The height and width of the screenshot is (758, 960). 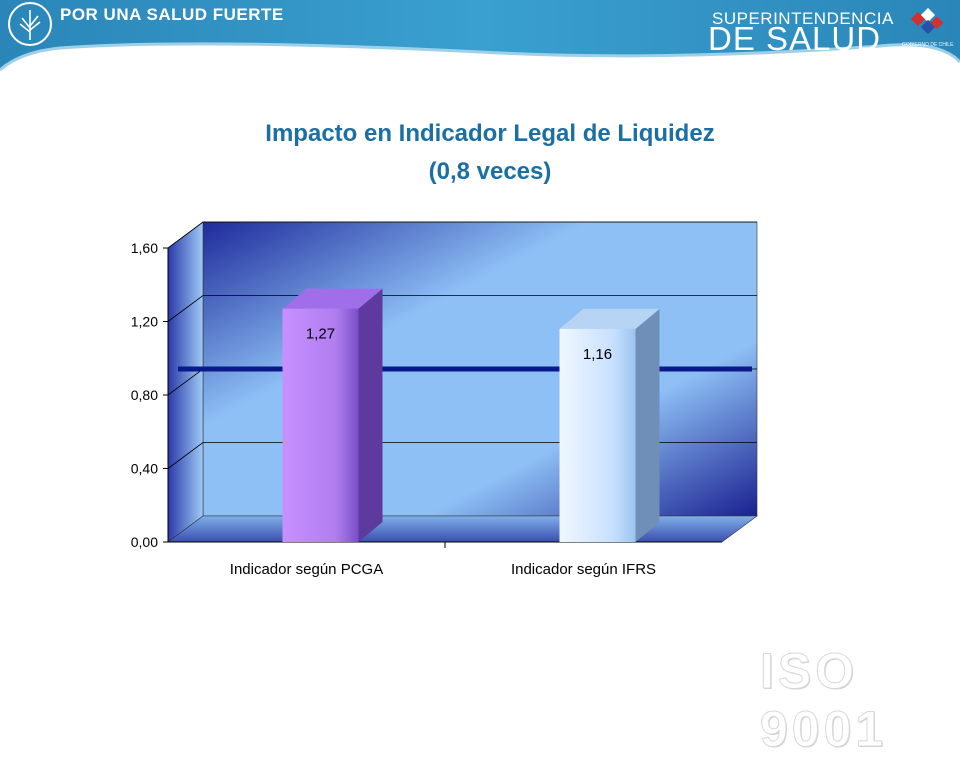 I want to click on tree-logo-icon, so click(x=30, y=24).